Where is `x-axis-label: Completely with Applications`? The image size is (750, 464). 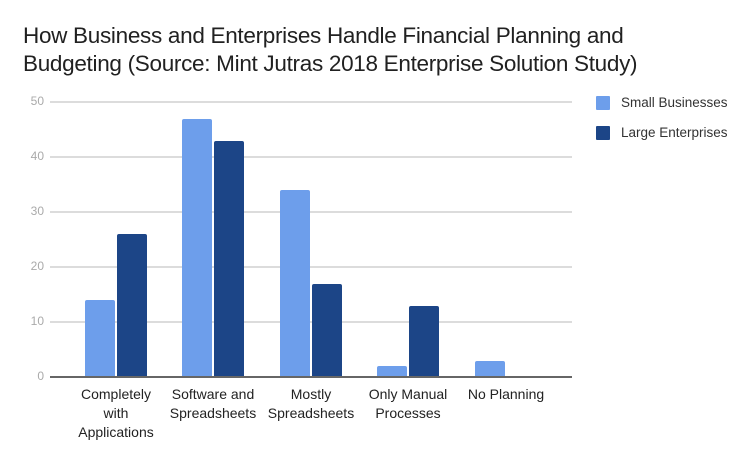 x-axis-label: Completely with Applications is located at coordinates (116, 413).